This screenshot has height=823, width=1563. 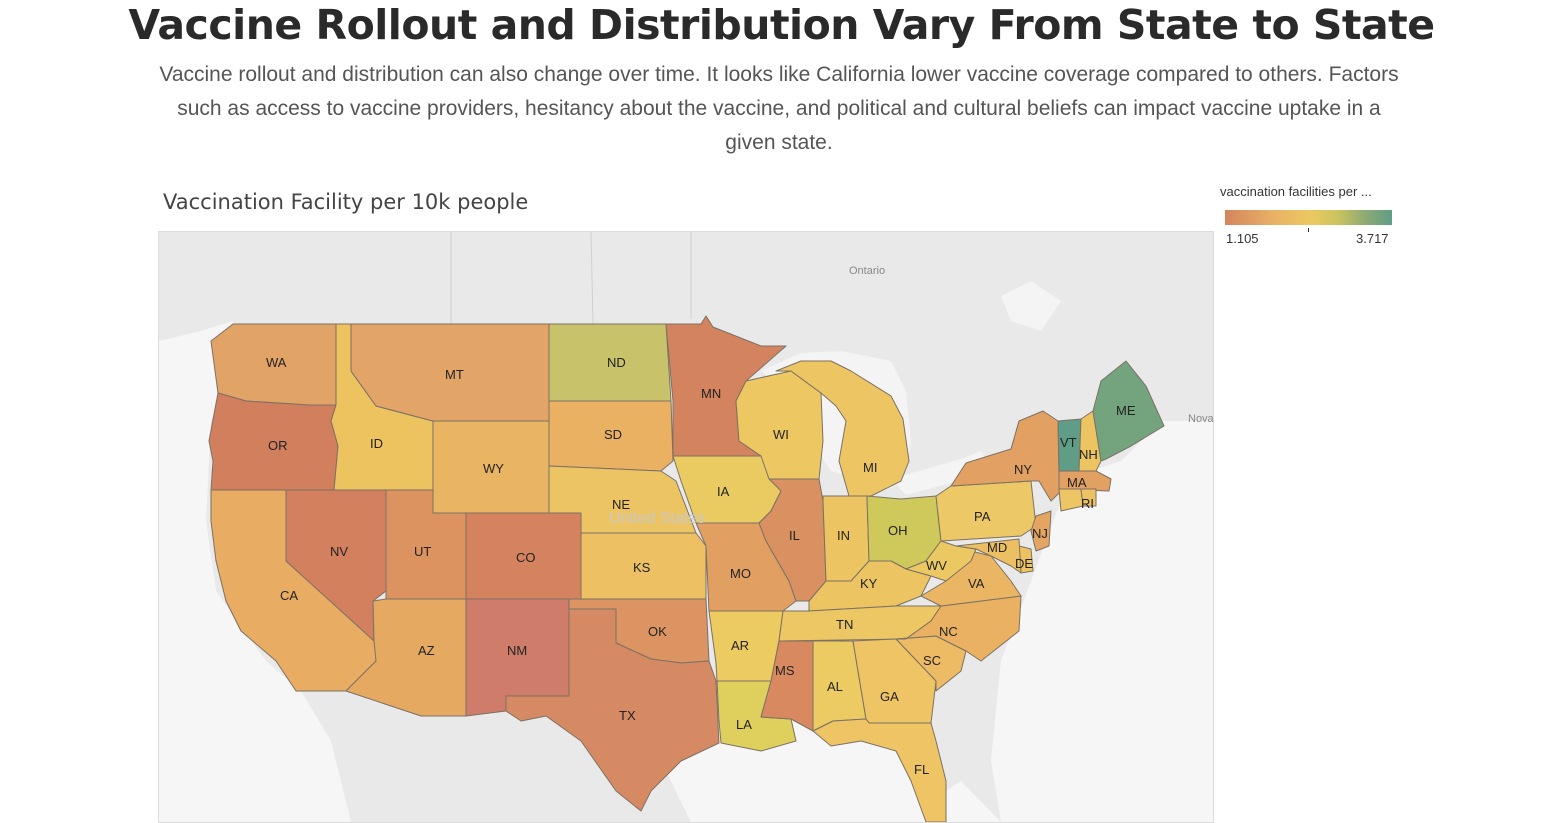 I want to click on state-label-pa: PA, so click(x=982, y=516).